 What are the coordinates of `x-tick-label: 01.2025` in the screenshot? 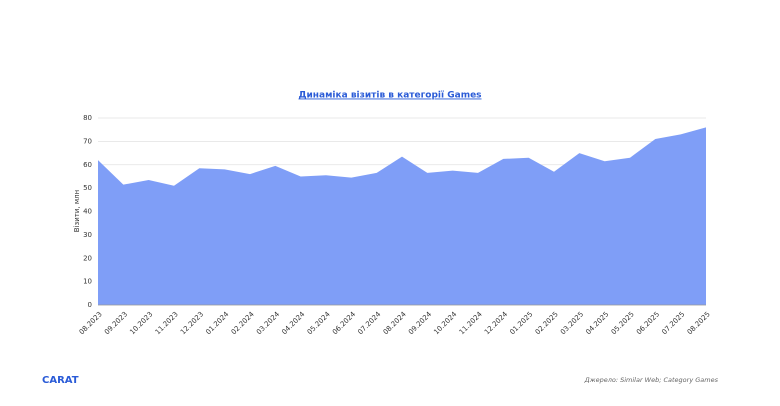 It's located at (521, 323).